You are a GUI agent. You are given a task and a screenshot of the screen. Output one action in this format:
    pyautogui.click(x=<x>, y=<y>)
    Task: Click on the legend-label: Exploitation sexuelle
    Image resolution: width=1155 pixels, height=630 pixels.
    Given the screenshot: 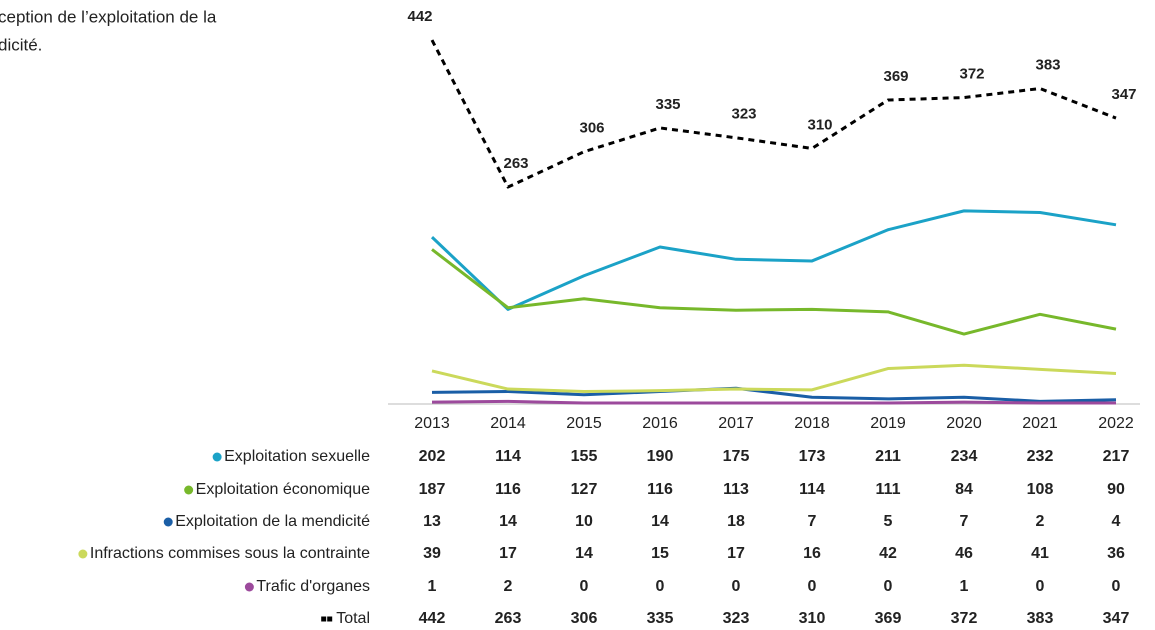 What is the action you would take?
    pyautogui.click(x=297, y=456)
    